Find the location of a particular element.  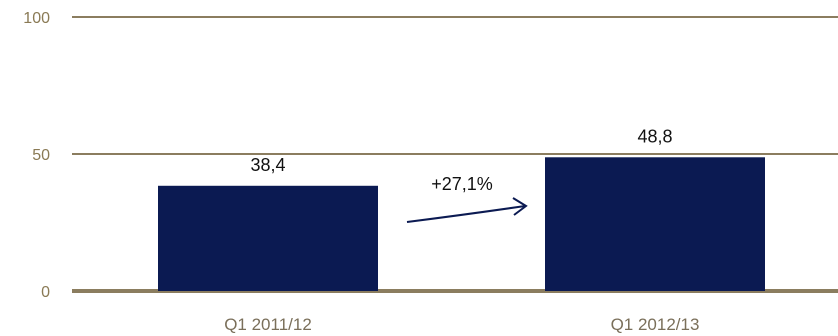

data-label: 48,8 is located at coordinates (654, 136).